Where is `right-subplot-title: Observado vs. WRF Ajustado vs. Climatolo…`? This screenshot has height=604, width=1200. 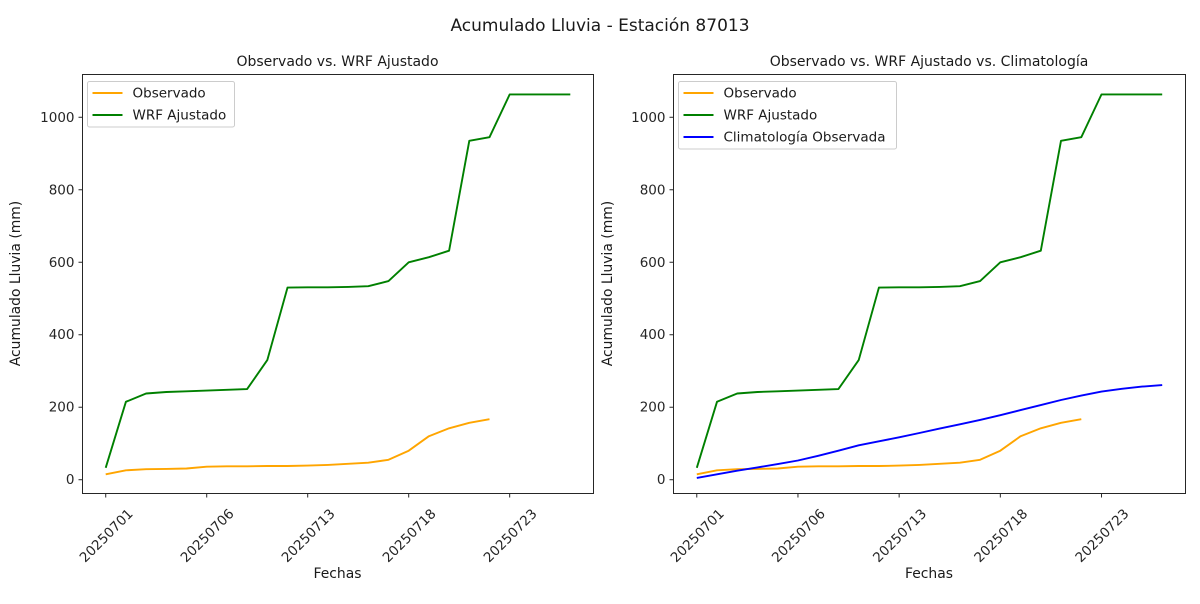
right-subplot-title: Observado vs. WRF Ajustado vs. Climatolo… is located at coordinates (929, 62).